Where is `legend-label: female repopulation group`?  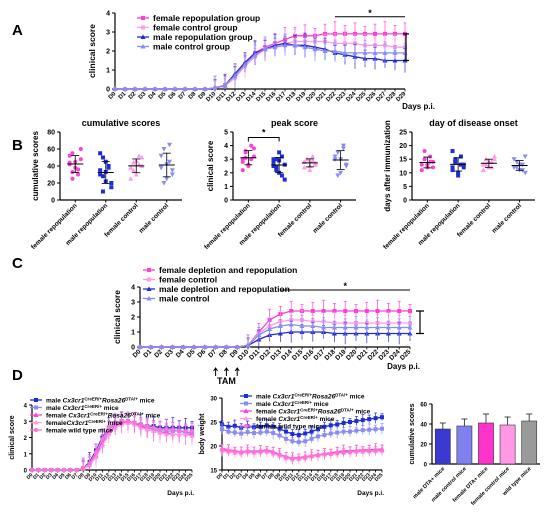 legend-label: female repopulation group is located at coordinates (206, 18).